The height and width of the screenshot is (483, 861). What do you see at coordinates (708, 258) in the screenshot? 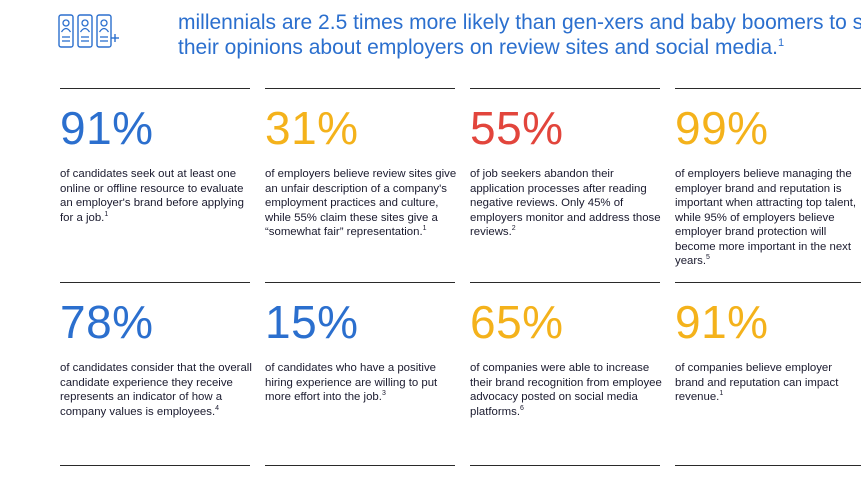
I see `footnote-ref: 5` at bounding box center [708, 258].